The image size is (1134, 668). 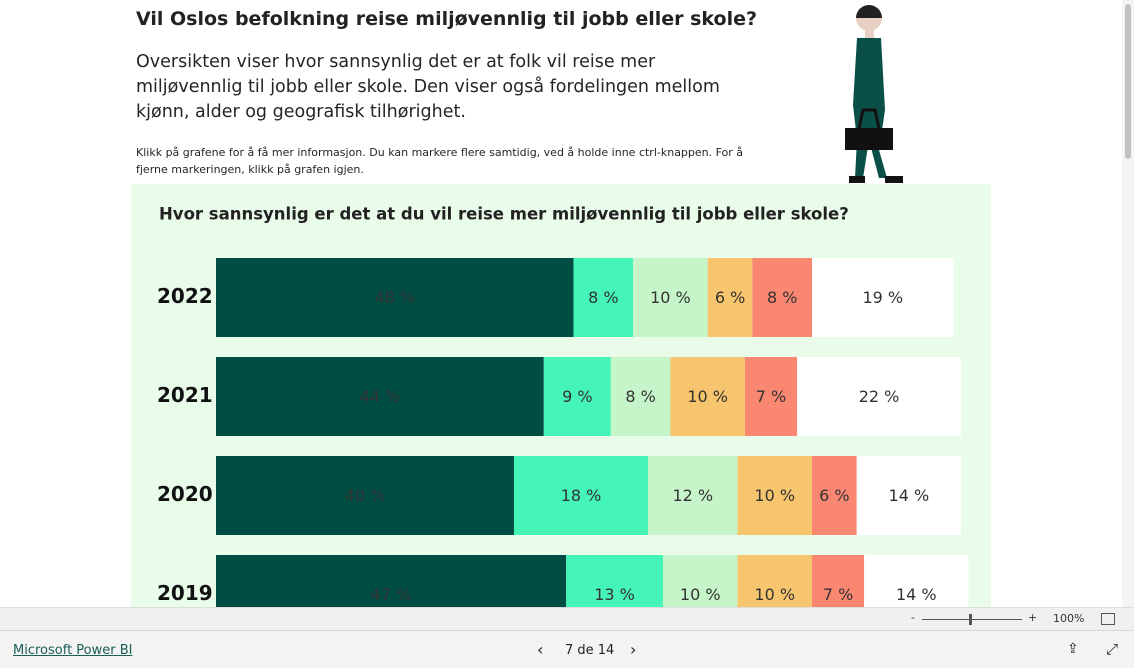 What do you see at coordinates (185, 296) in the screenshot?
I see `y-tick-label: 2022` at bounding box center [185, 296].